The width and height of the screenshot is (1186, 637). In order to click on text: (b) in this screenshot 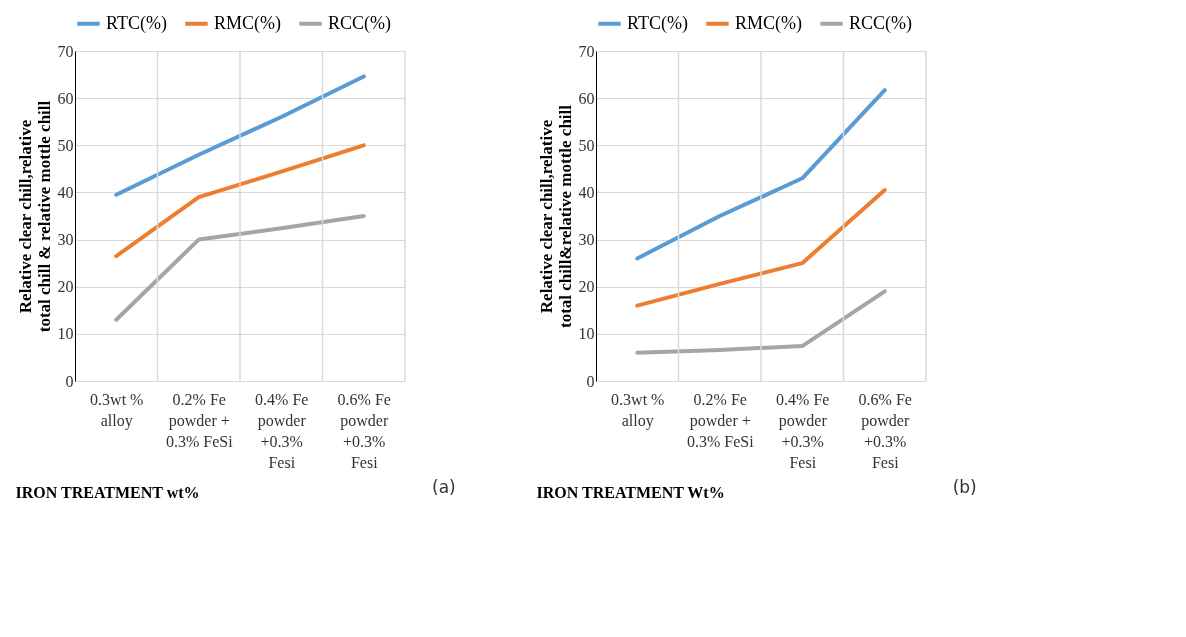, I will do `click(964, 487)`.